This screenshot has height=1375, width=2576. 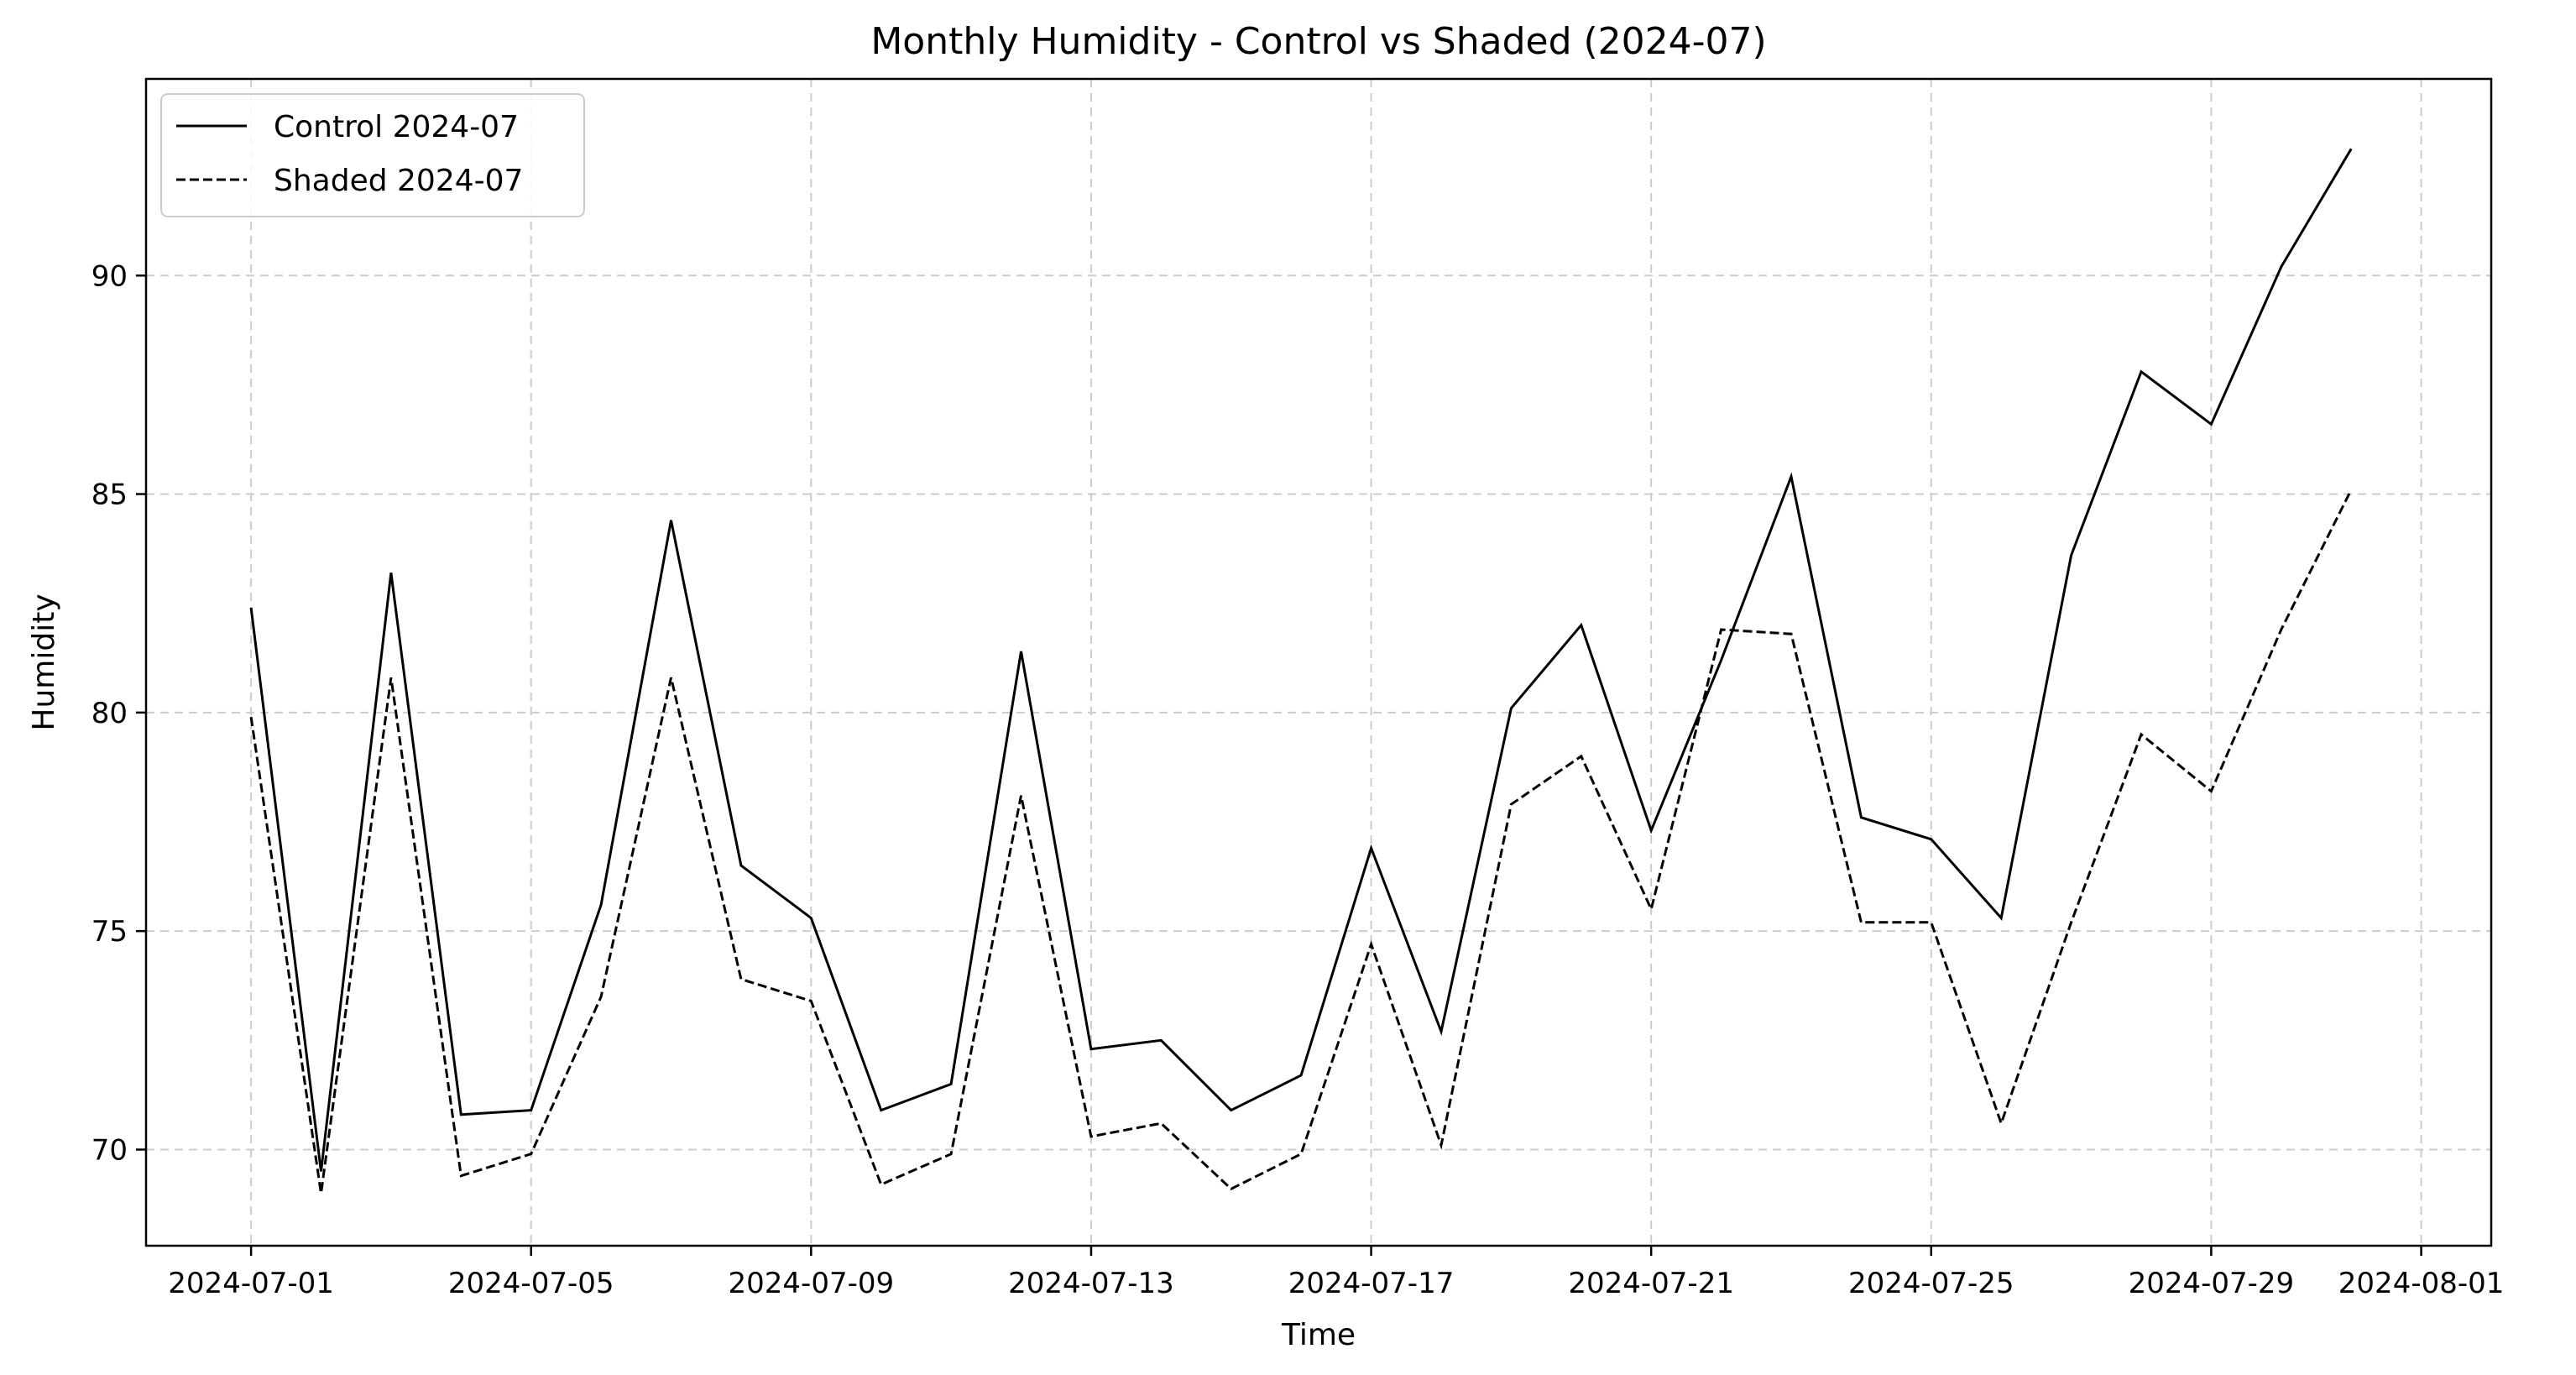 I want to click on x-tick-label: 2024-07-29, so click(x=2212, y=1283).